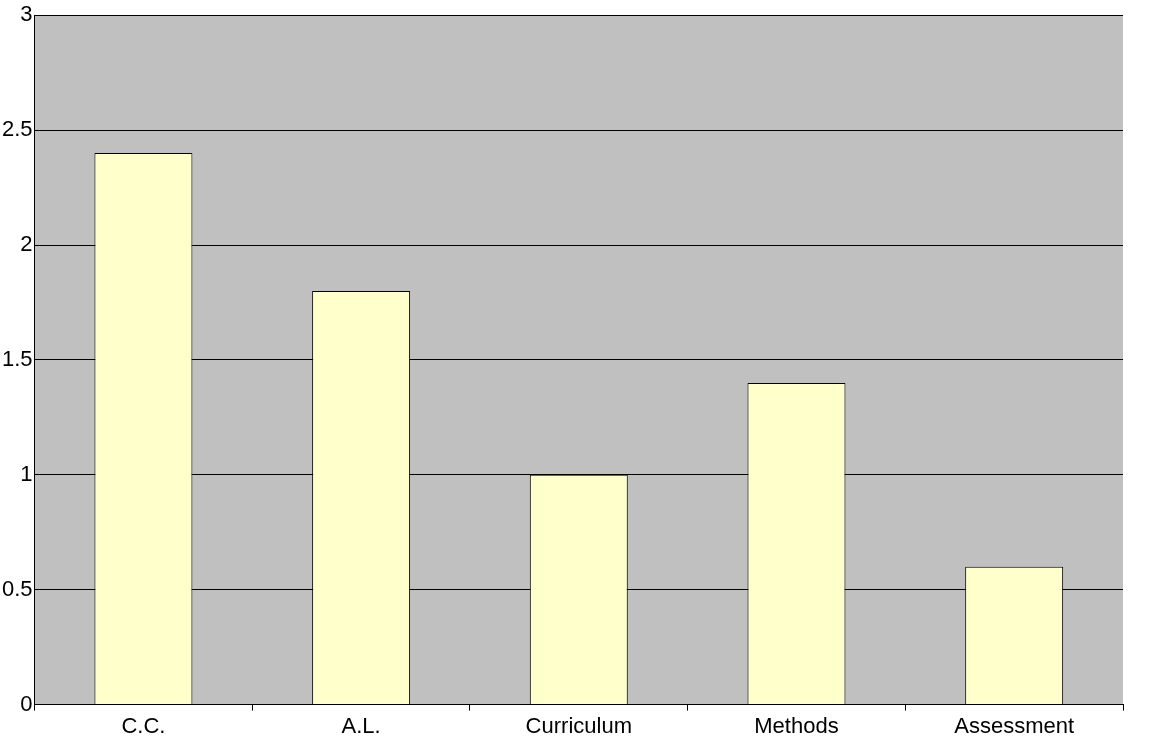 This screenshot has width=1153, height=753. I want to click on x-tick-label: Methods, so click(796, 725).